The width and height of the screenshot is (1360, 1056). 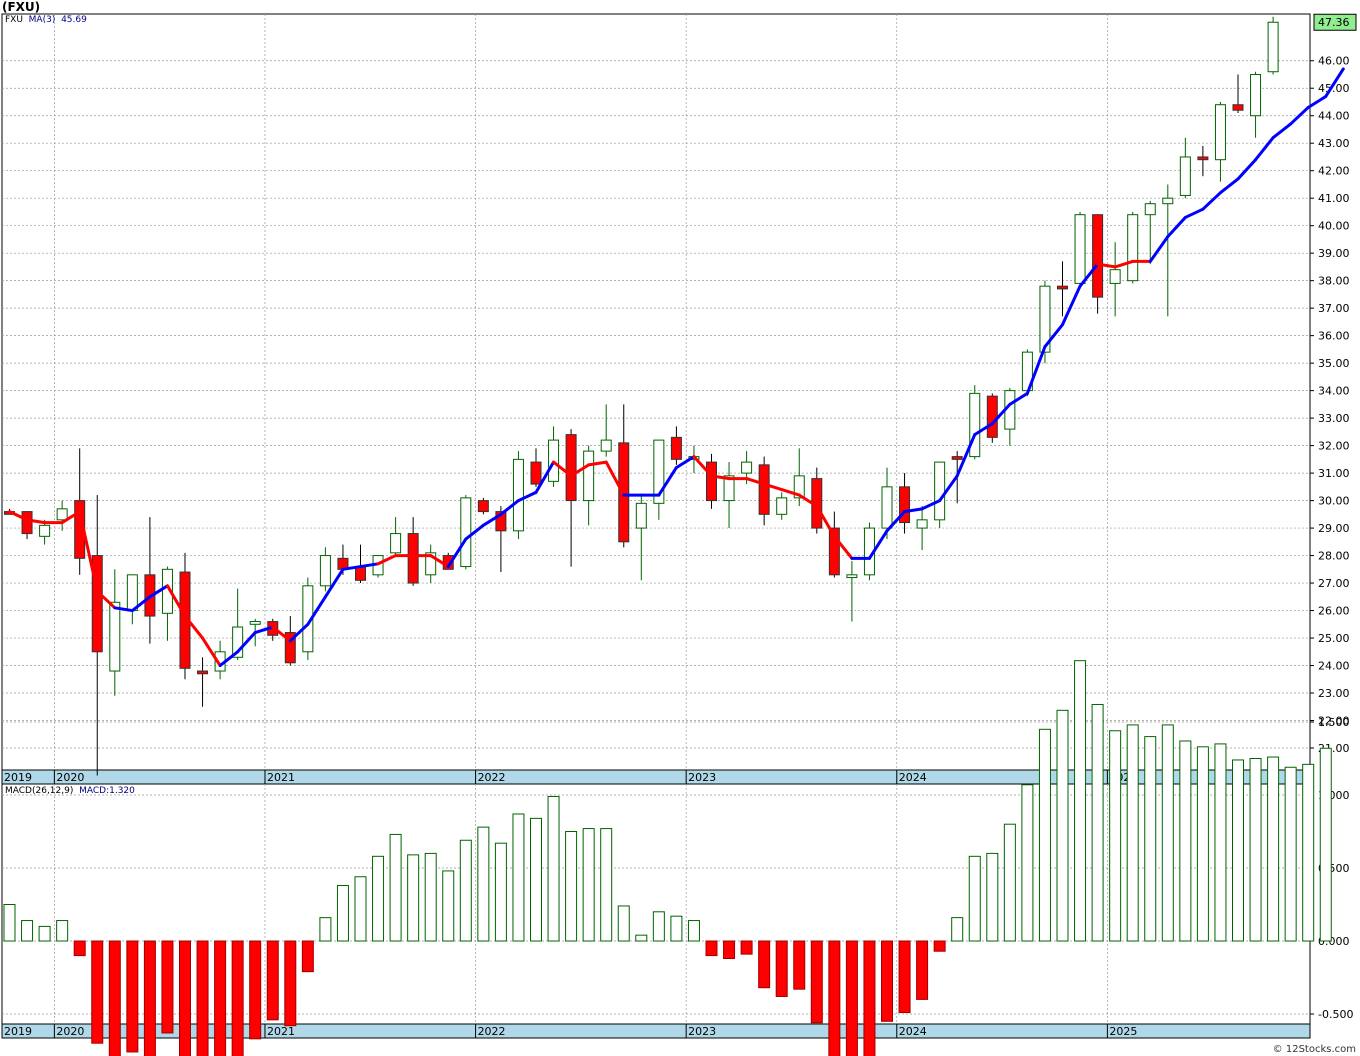 I want to click on price-tick-label: 44.00, so click(x=1334, y=116).